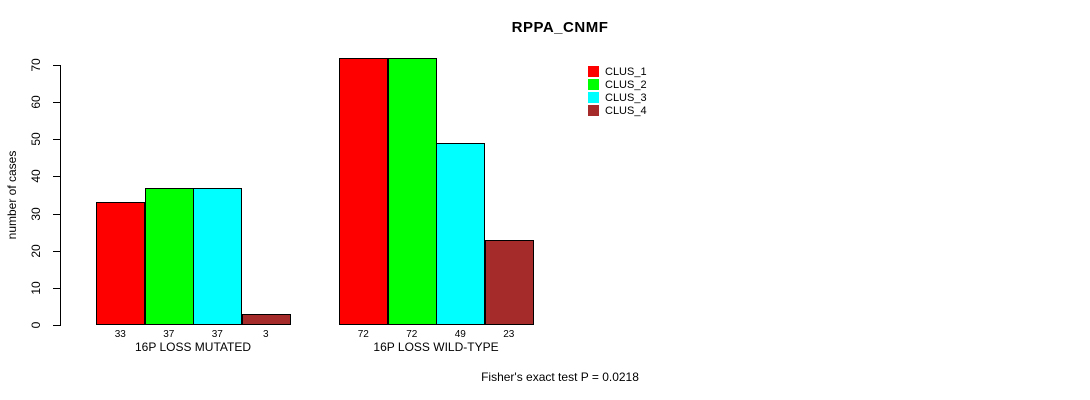 This screenshot has width=1090, height=400. Describe the element at coordinates (36, 251) in the screenshot. I see `y-tick-label: 20` at that location.